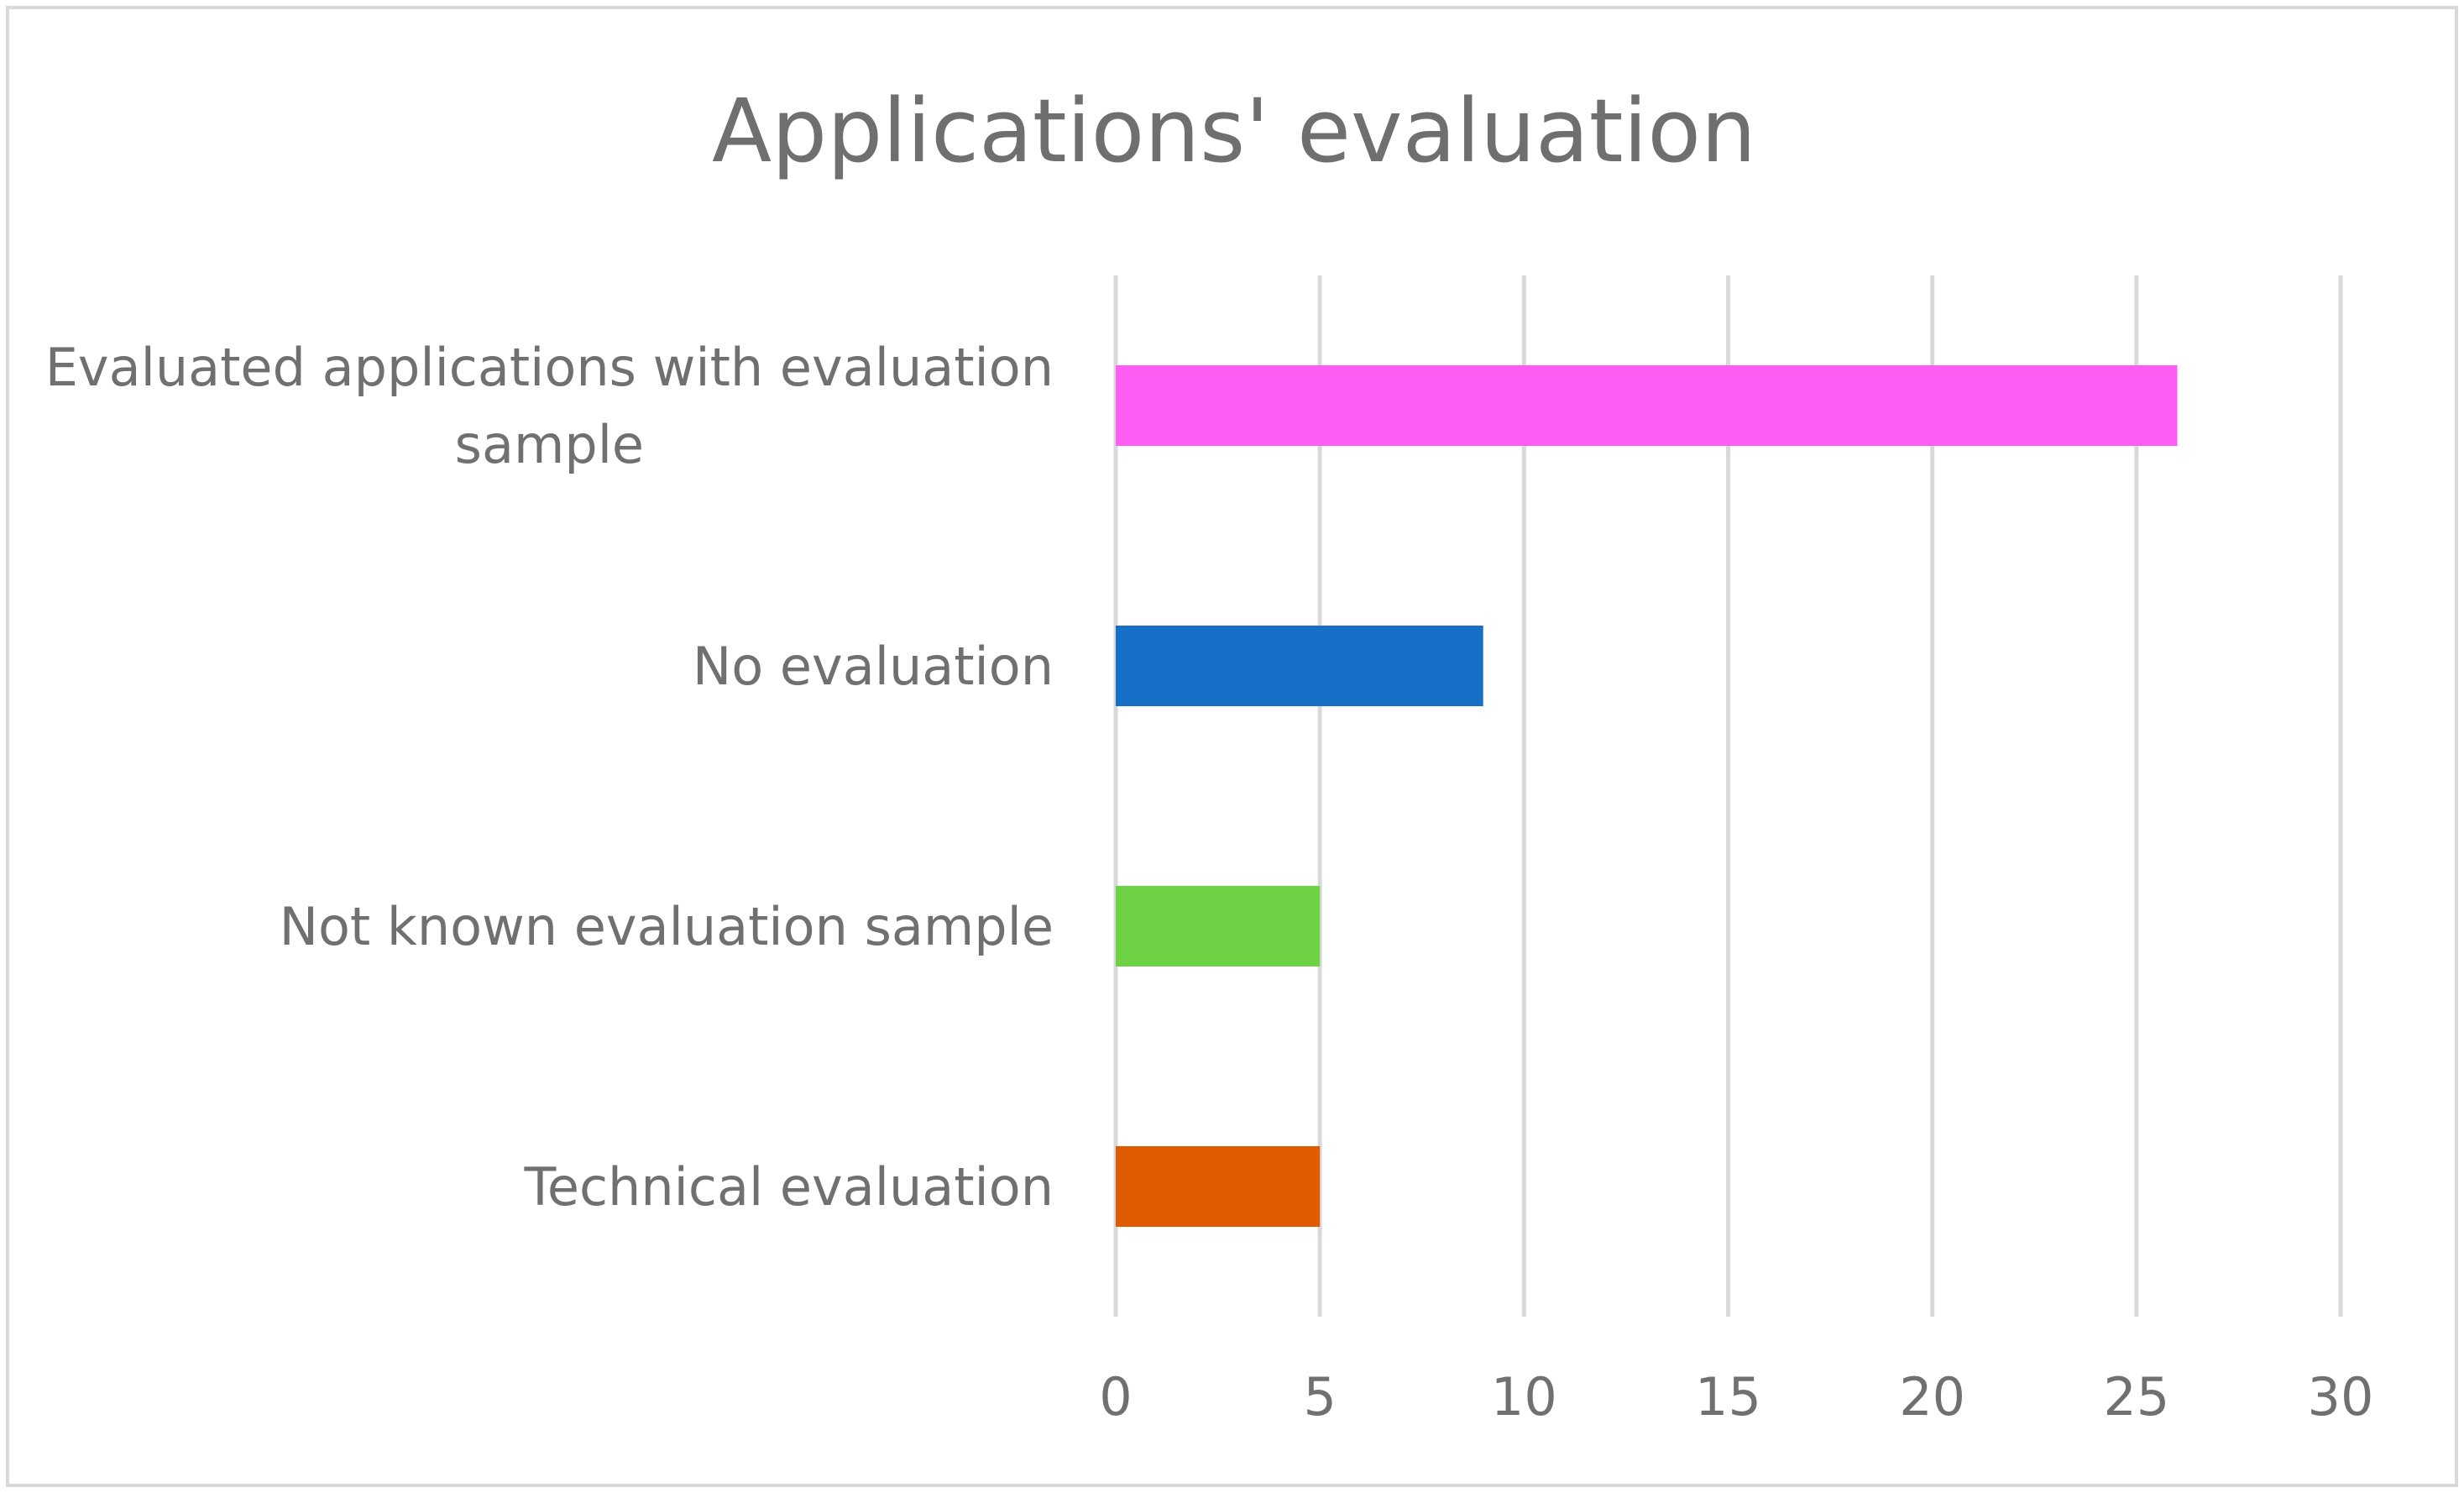  What do you see at coordinates (2341, 1397) in the screenshot?
I see `x-tick-label: 30` at bounding box center [2341, 1397].